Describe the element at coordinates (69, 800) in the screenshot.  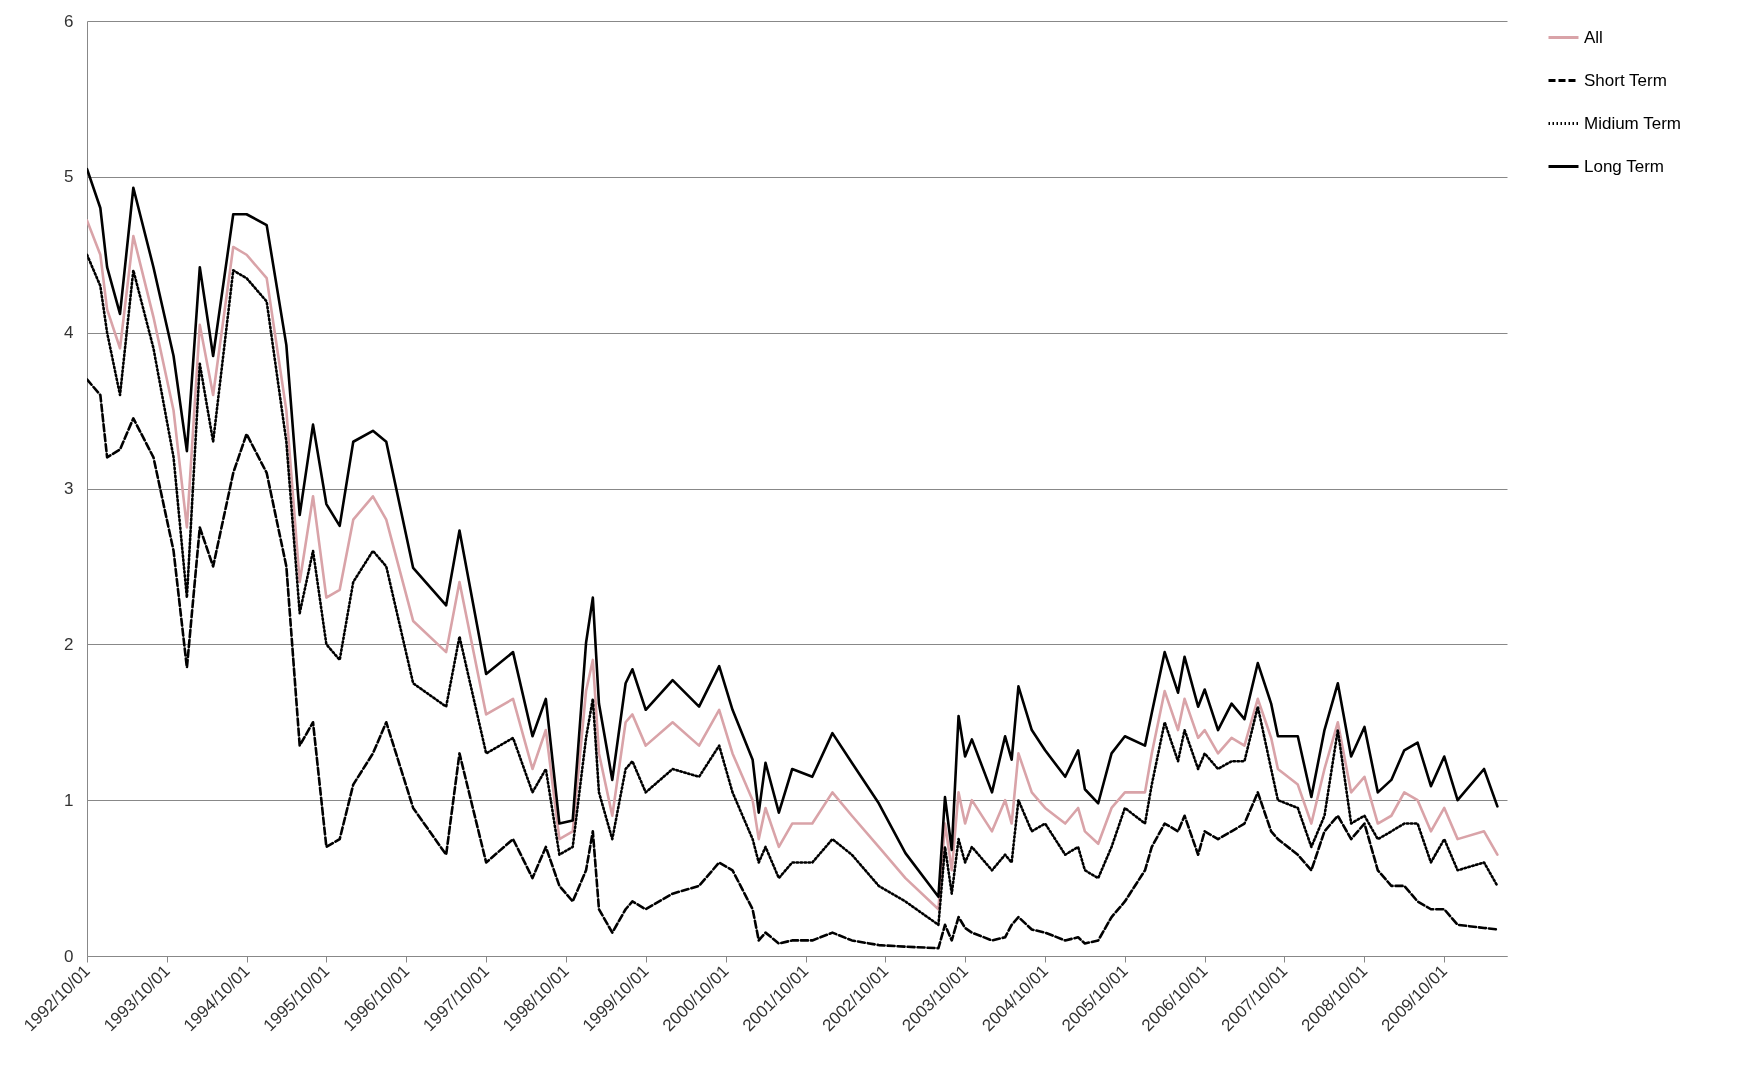
I see `y-tick-label: 1` at that location.